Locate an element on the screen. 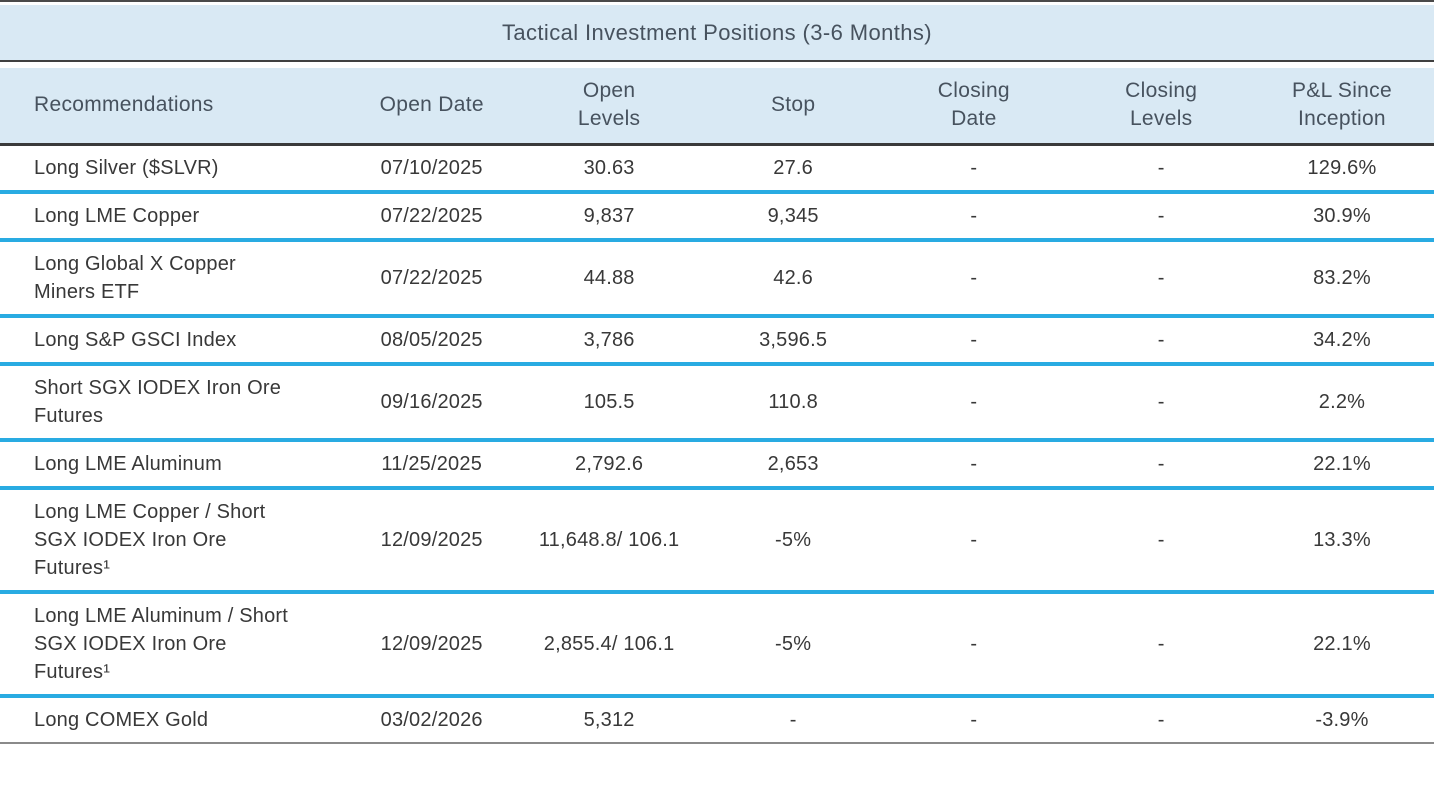 This screenshot has width=1434, height=787. cell-open_levels: 105.5 is located at coordinates (609, 402).